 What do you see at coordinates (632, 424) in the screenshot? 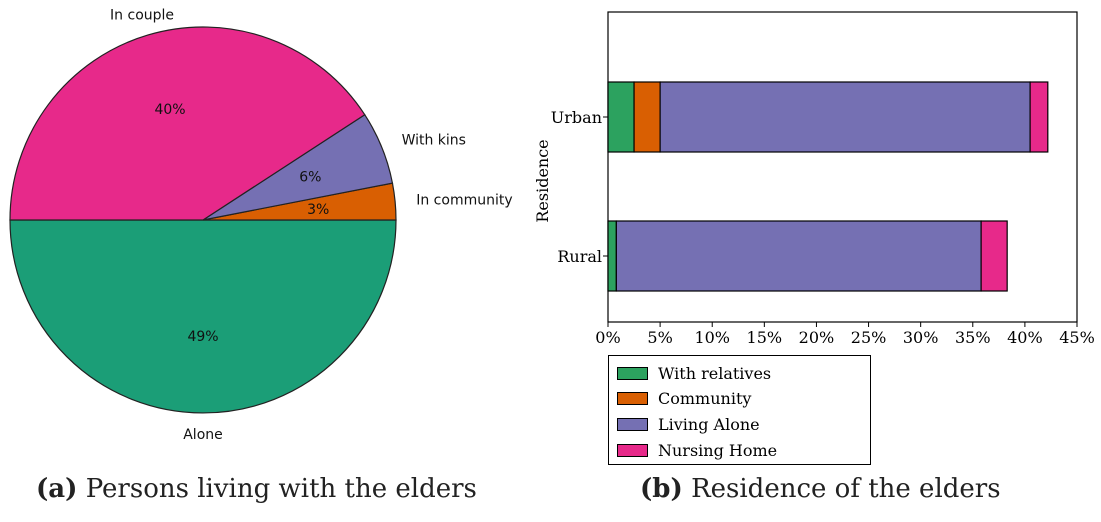
I see `legend-swatch-living-alone` at bounding box center [632, 424].